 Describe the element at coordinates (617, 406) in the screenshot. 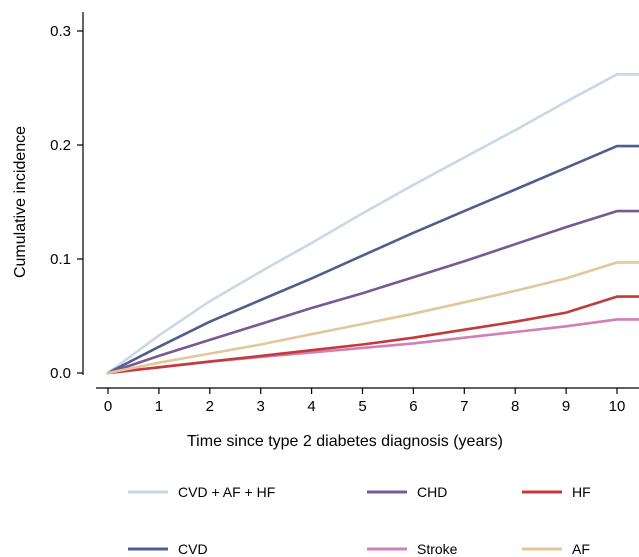

I see `x-tick-label: 10` at that location.